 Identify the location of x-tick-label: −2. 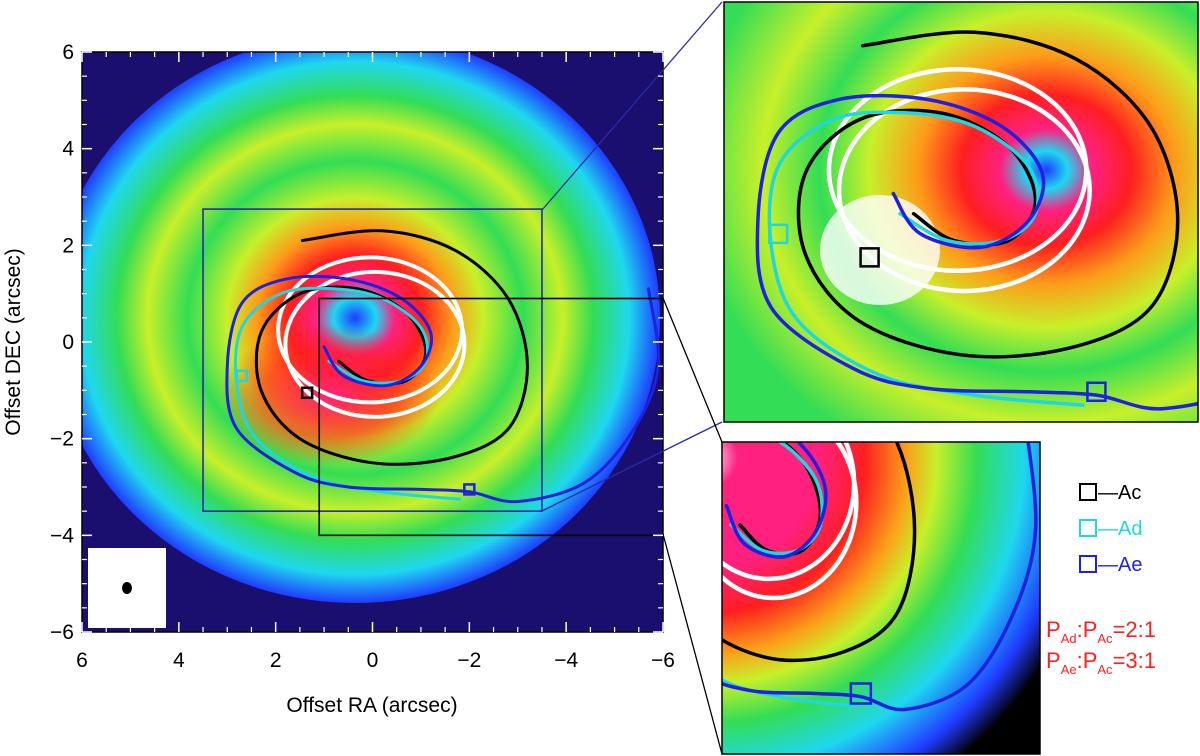
(469, 660).